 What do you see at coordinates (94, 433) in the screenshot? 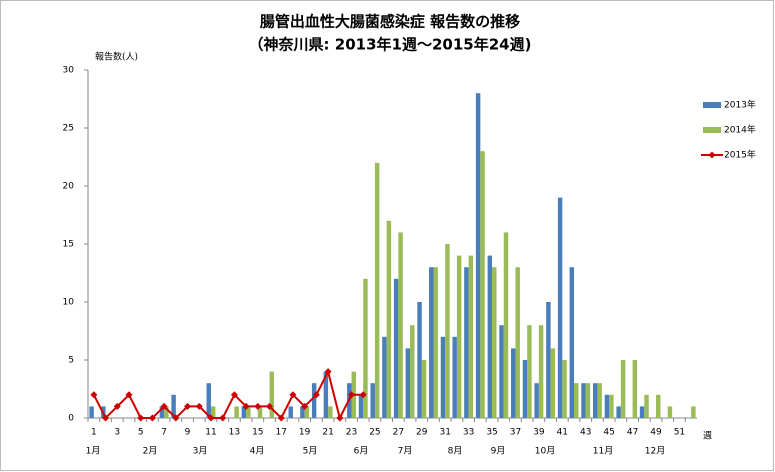
I see `x-tick-label: 1` at bounding box center [94, 433].